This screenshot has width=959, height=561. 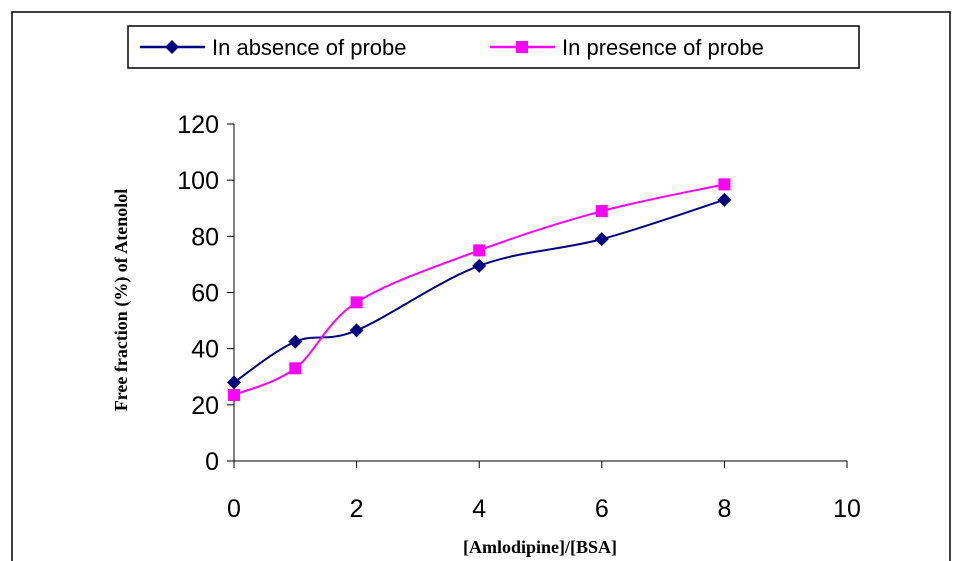 I want to click on legend-item-absence: In absence of probe, so click(x=273, y=47).